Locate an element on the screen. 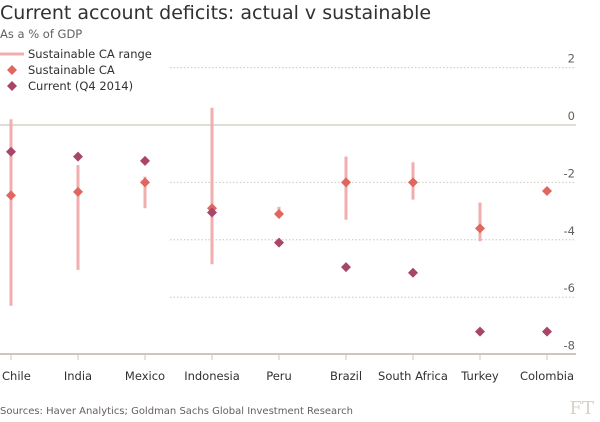  y-tick-label: -8 is located at coordinates (569, 346).